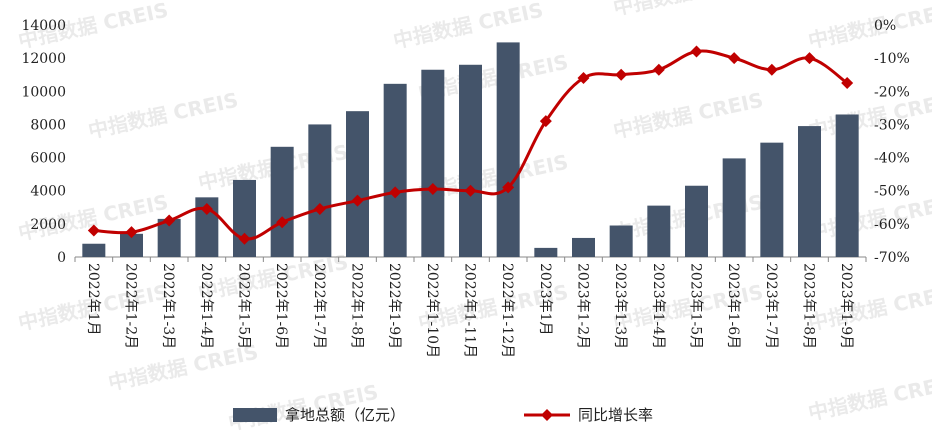 The width and height of the screenshot is (932, 436). I want to click on right-tick-label: -30%, so click(892, 125).